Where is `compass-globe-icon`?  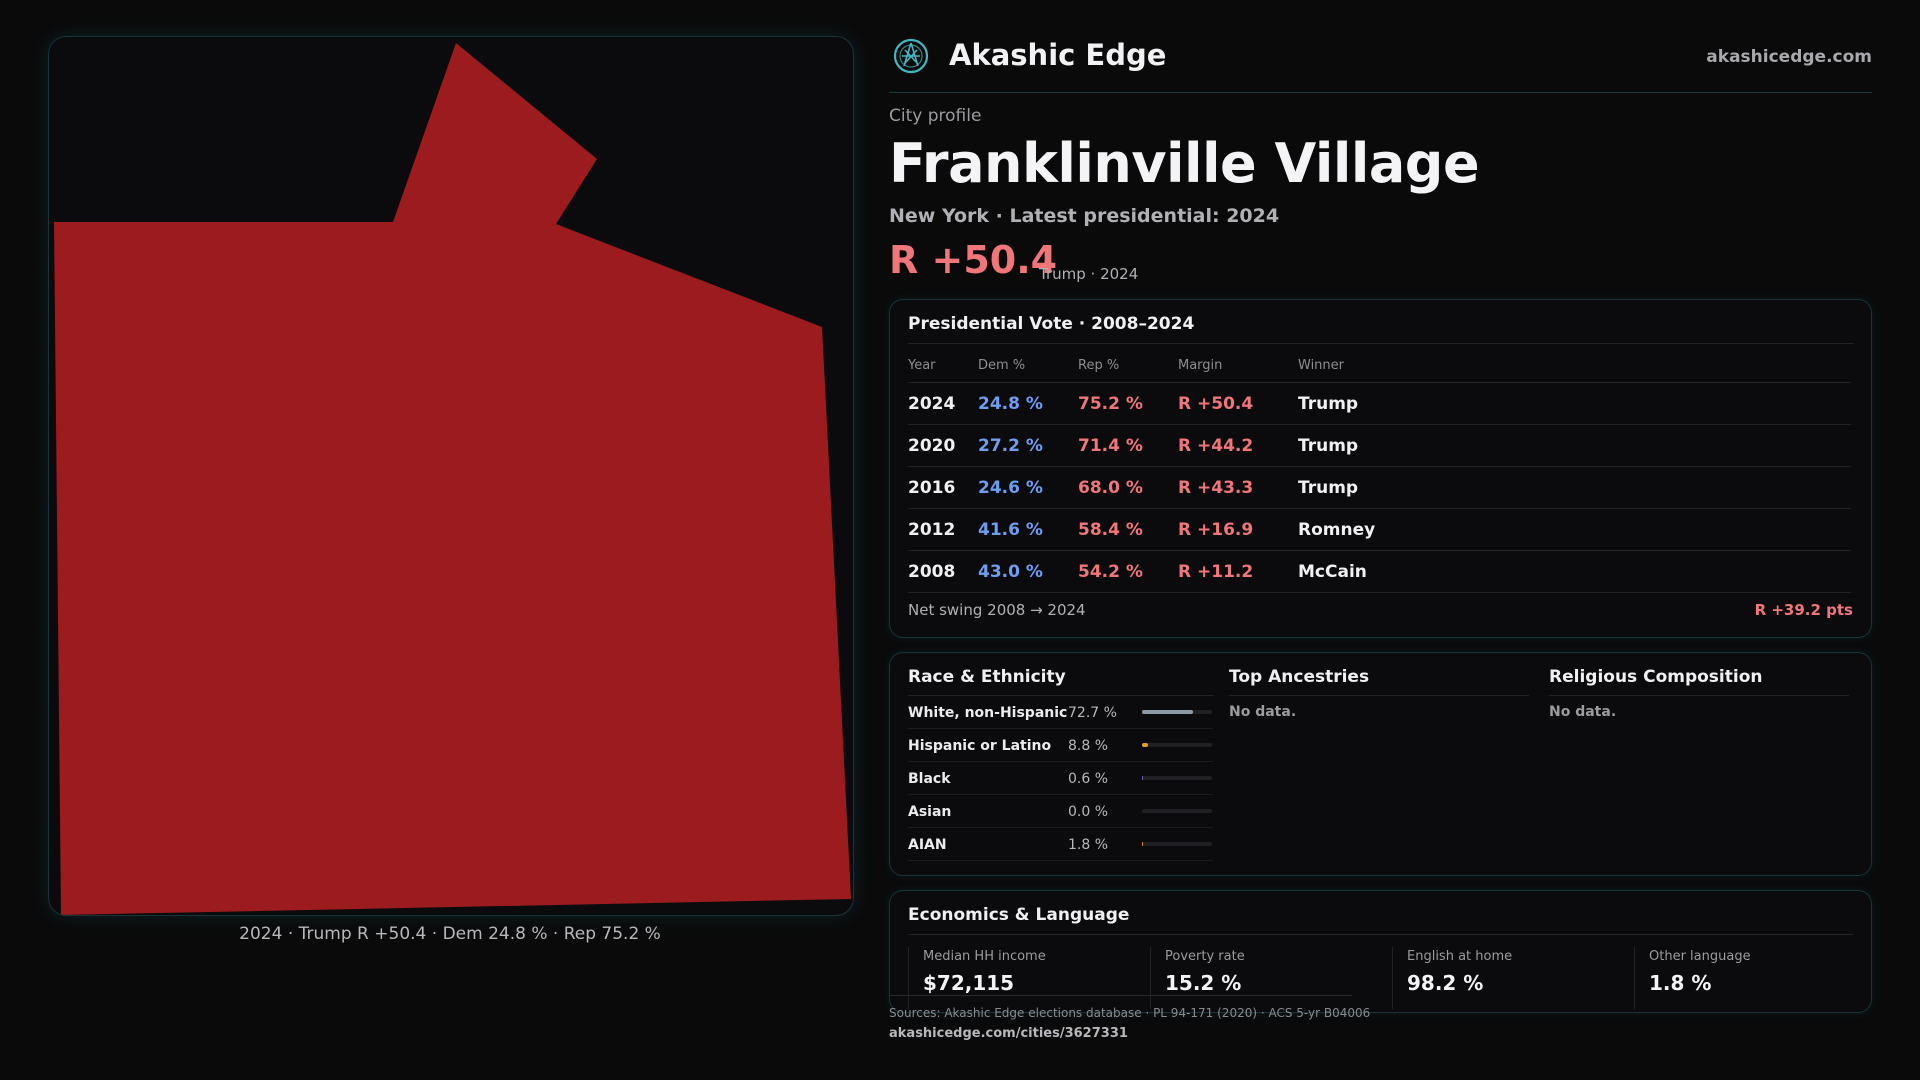
compass-globe-icon is located at coordinates (911, 56).